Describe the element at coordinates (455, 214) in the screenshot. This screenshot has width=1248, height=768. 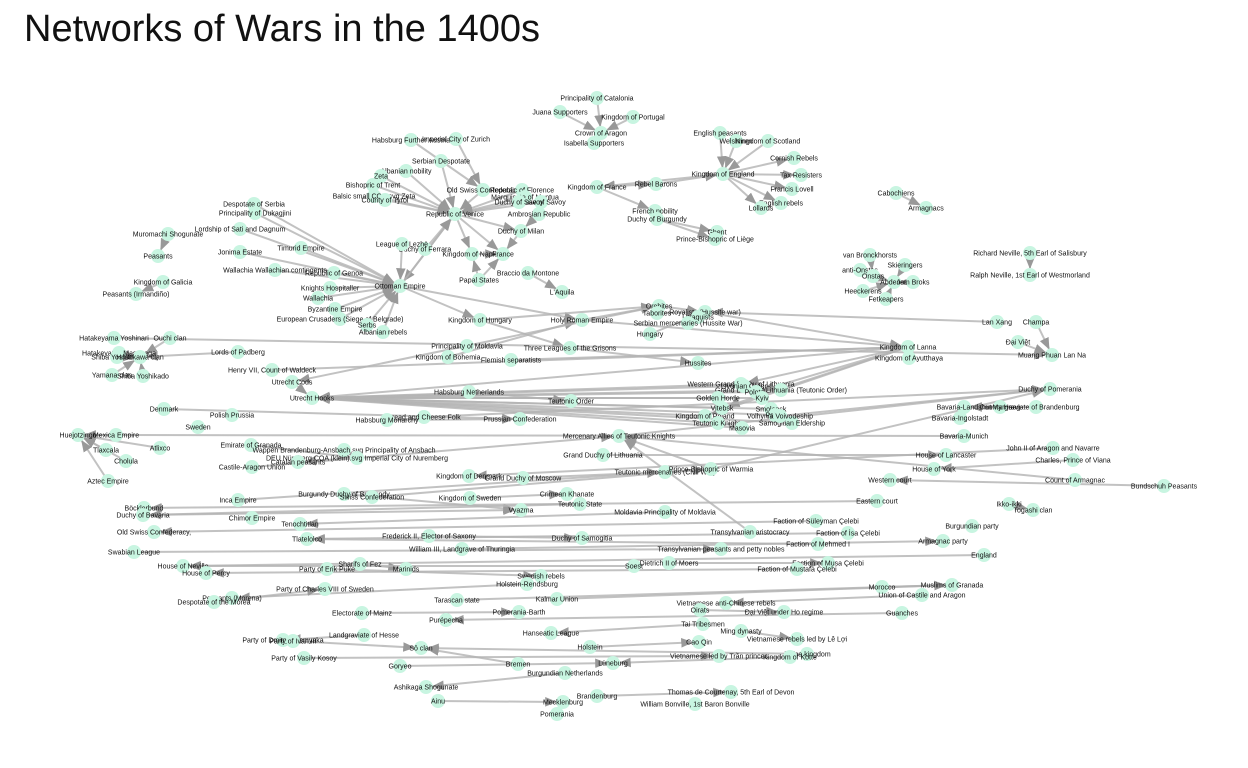
I see `node-35: Republic of Venice` at that location.